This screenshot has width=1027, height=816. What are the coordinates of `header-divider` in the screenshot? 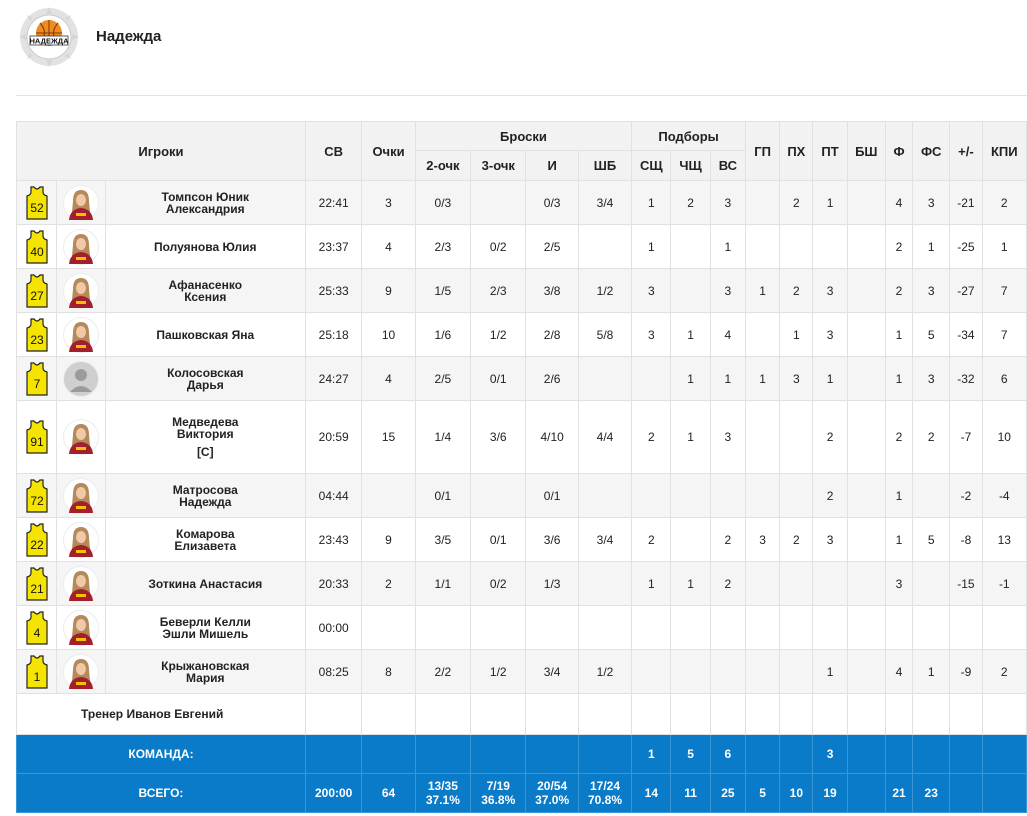 It's located at (521, 95).